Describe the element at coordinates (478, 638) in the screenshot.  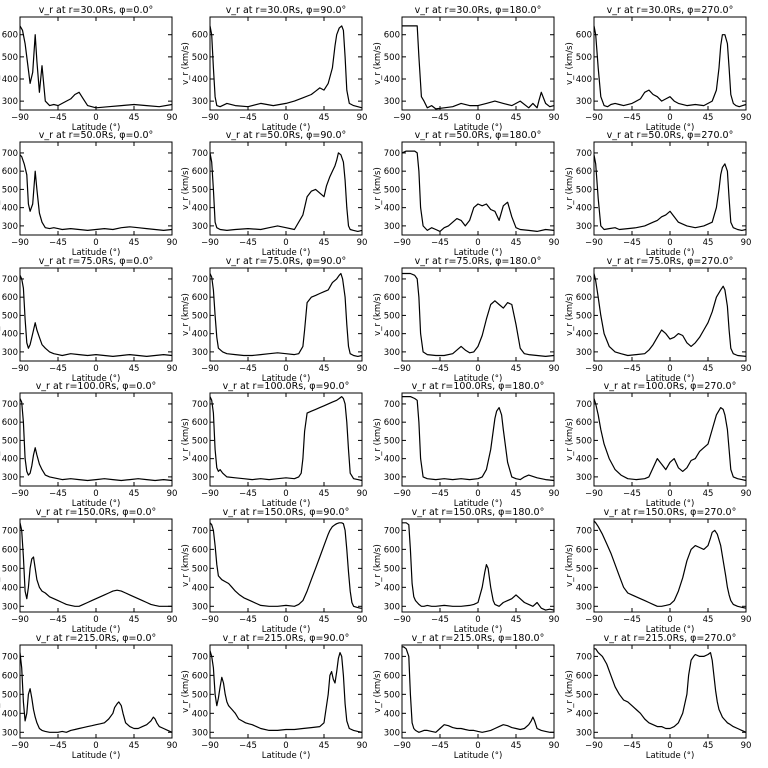
I see `panel-title: v_r at r=215.0Rs, φ=180.0°` at that location.